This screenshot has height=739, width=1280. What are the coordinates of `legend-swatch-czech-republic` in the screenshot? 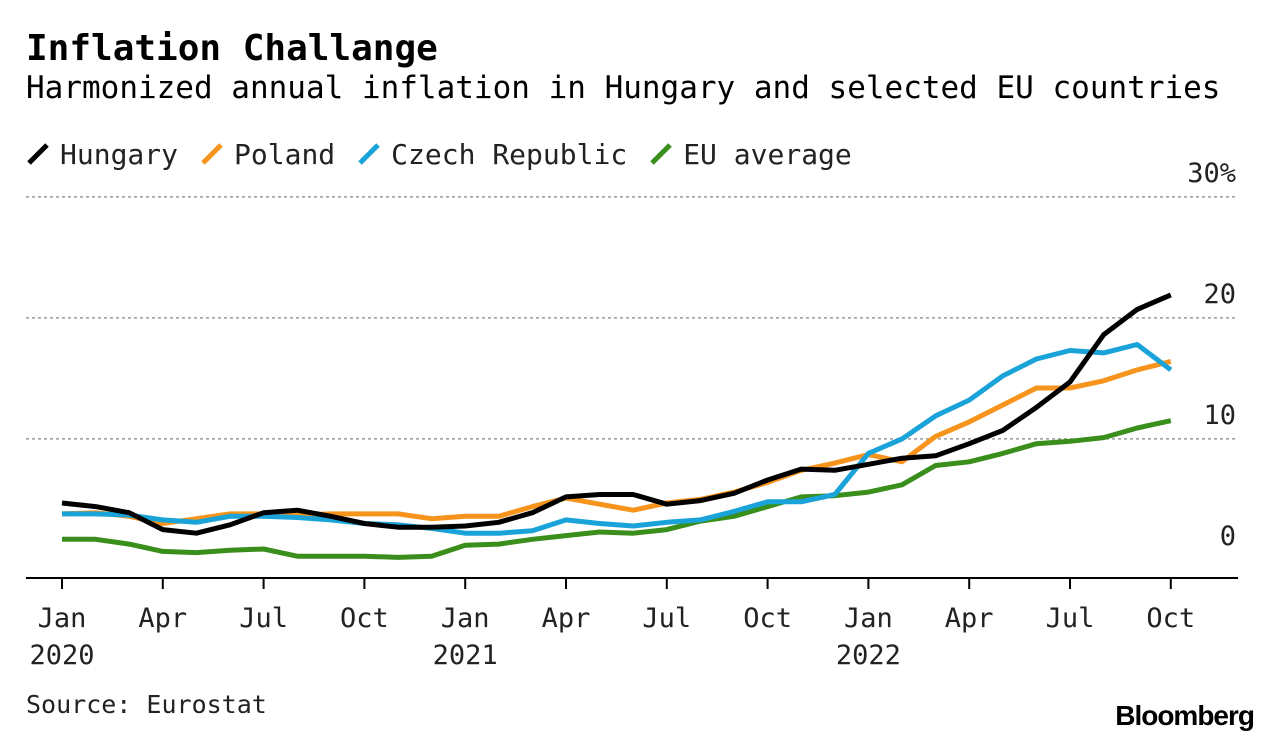 It's located at (369, 154).